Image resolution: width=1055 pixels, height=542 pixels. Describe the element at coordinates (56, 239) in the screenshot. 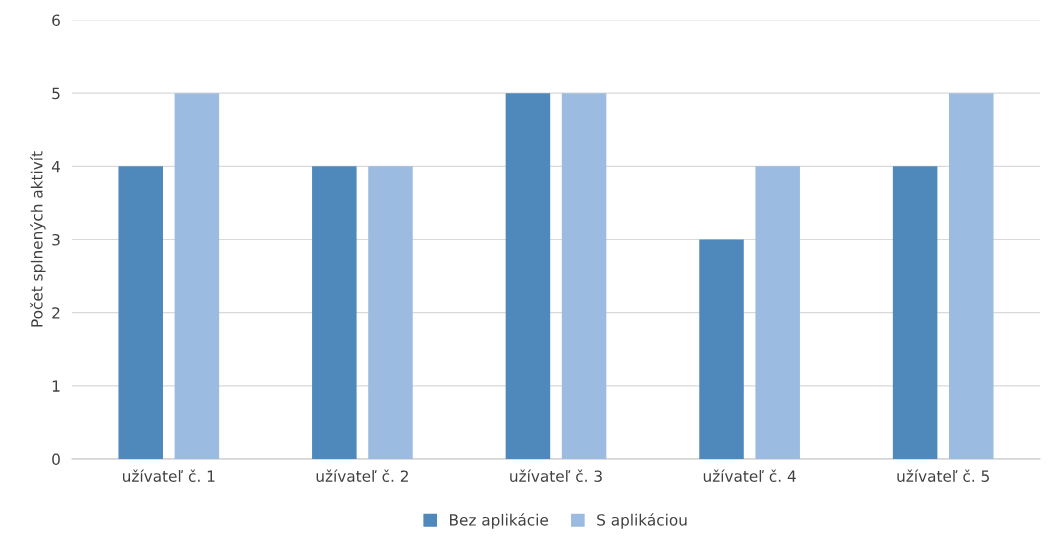

I see `y-tick-label: 3` at that location.